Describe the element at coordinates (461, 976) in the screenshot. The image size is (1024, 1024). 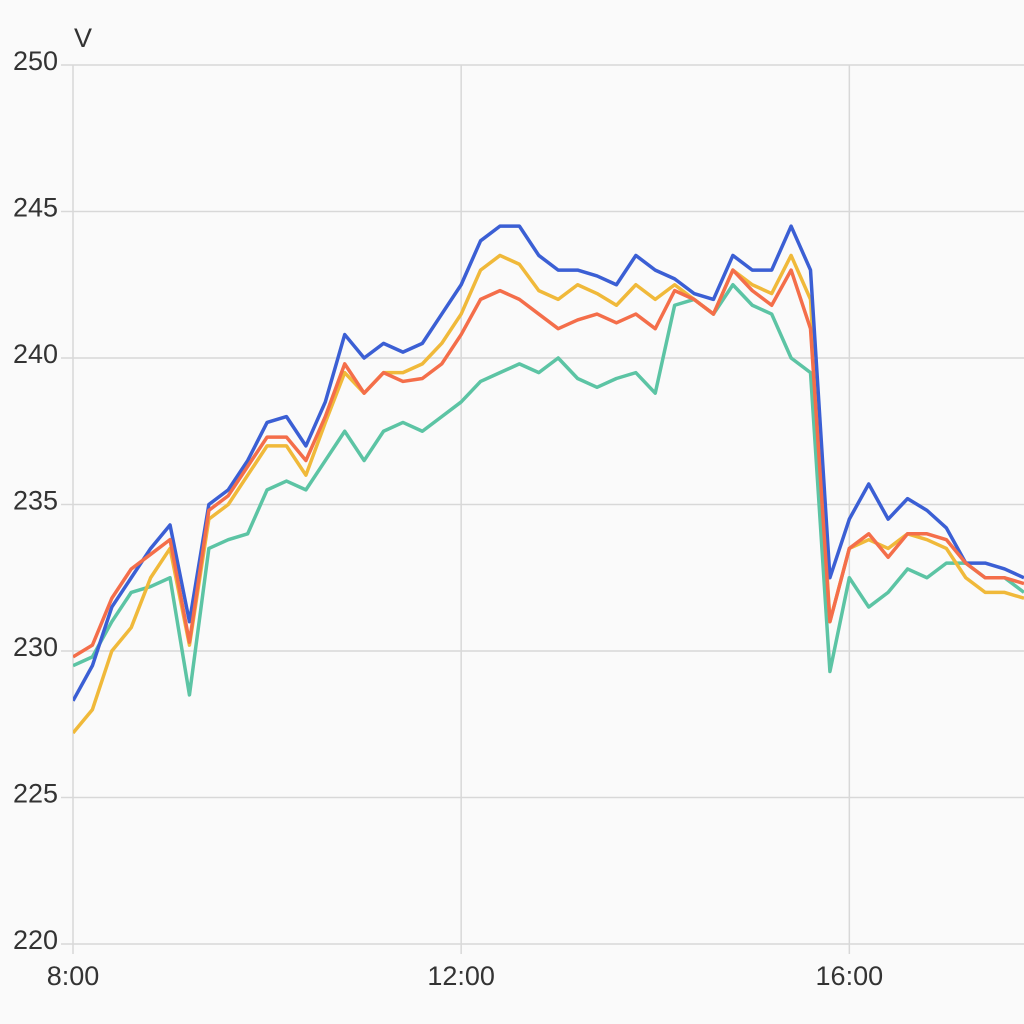
I see `x-tick-label: 12:00` at that location.